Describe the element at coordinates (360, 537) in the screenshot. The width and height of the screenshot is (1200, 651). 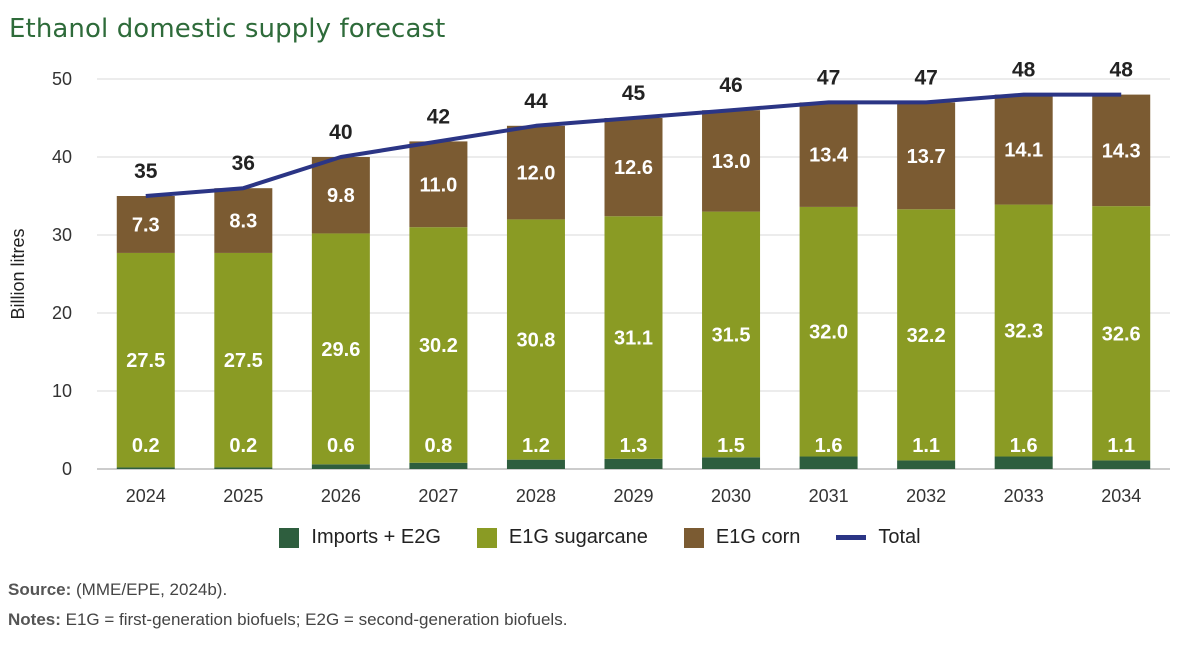
I see `legend-item-imports: Imports + E2G` at that location.